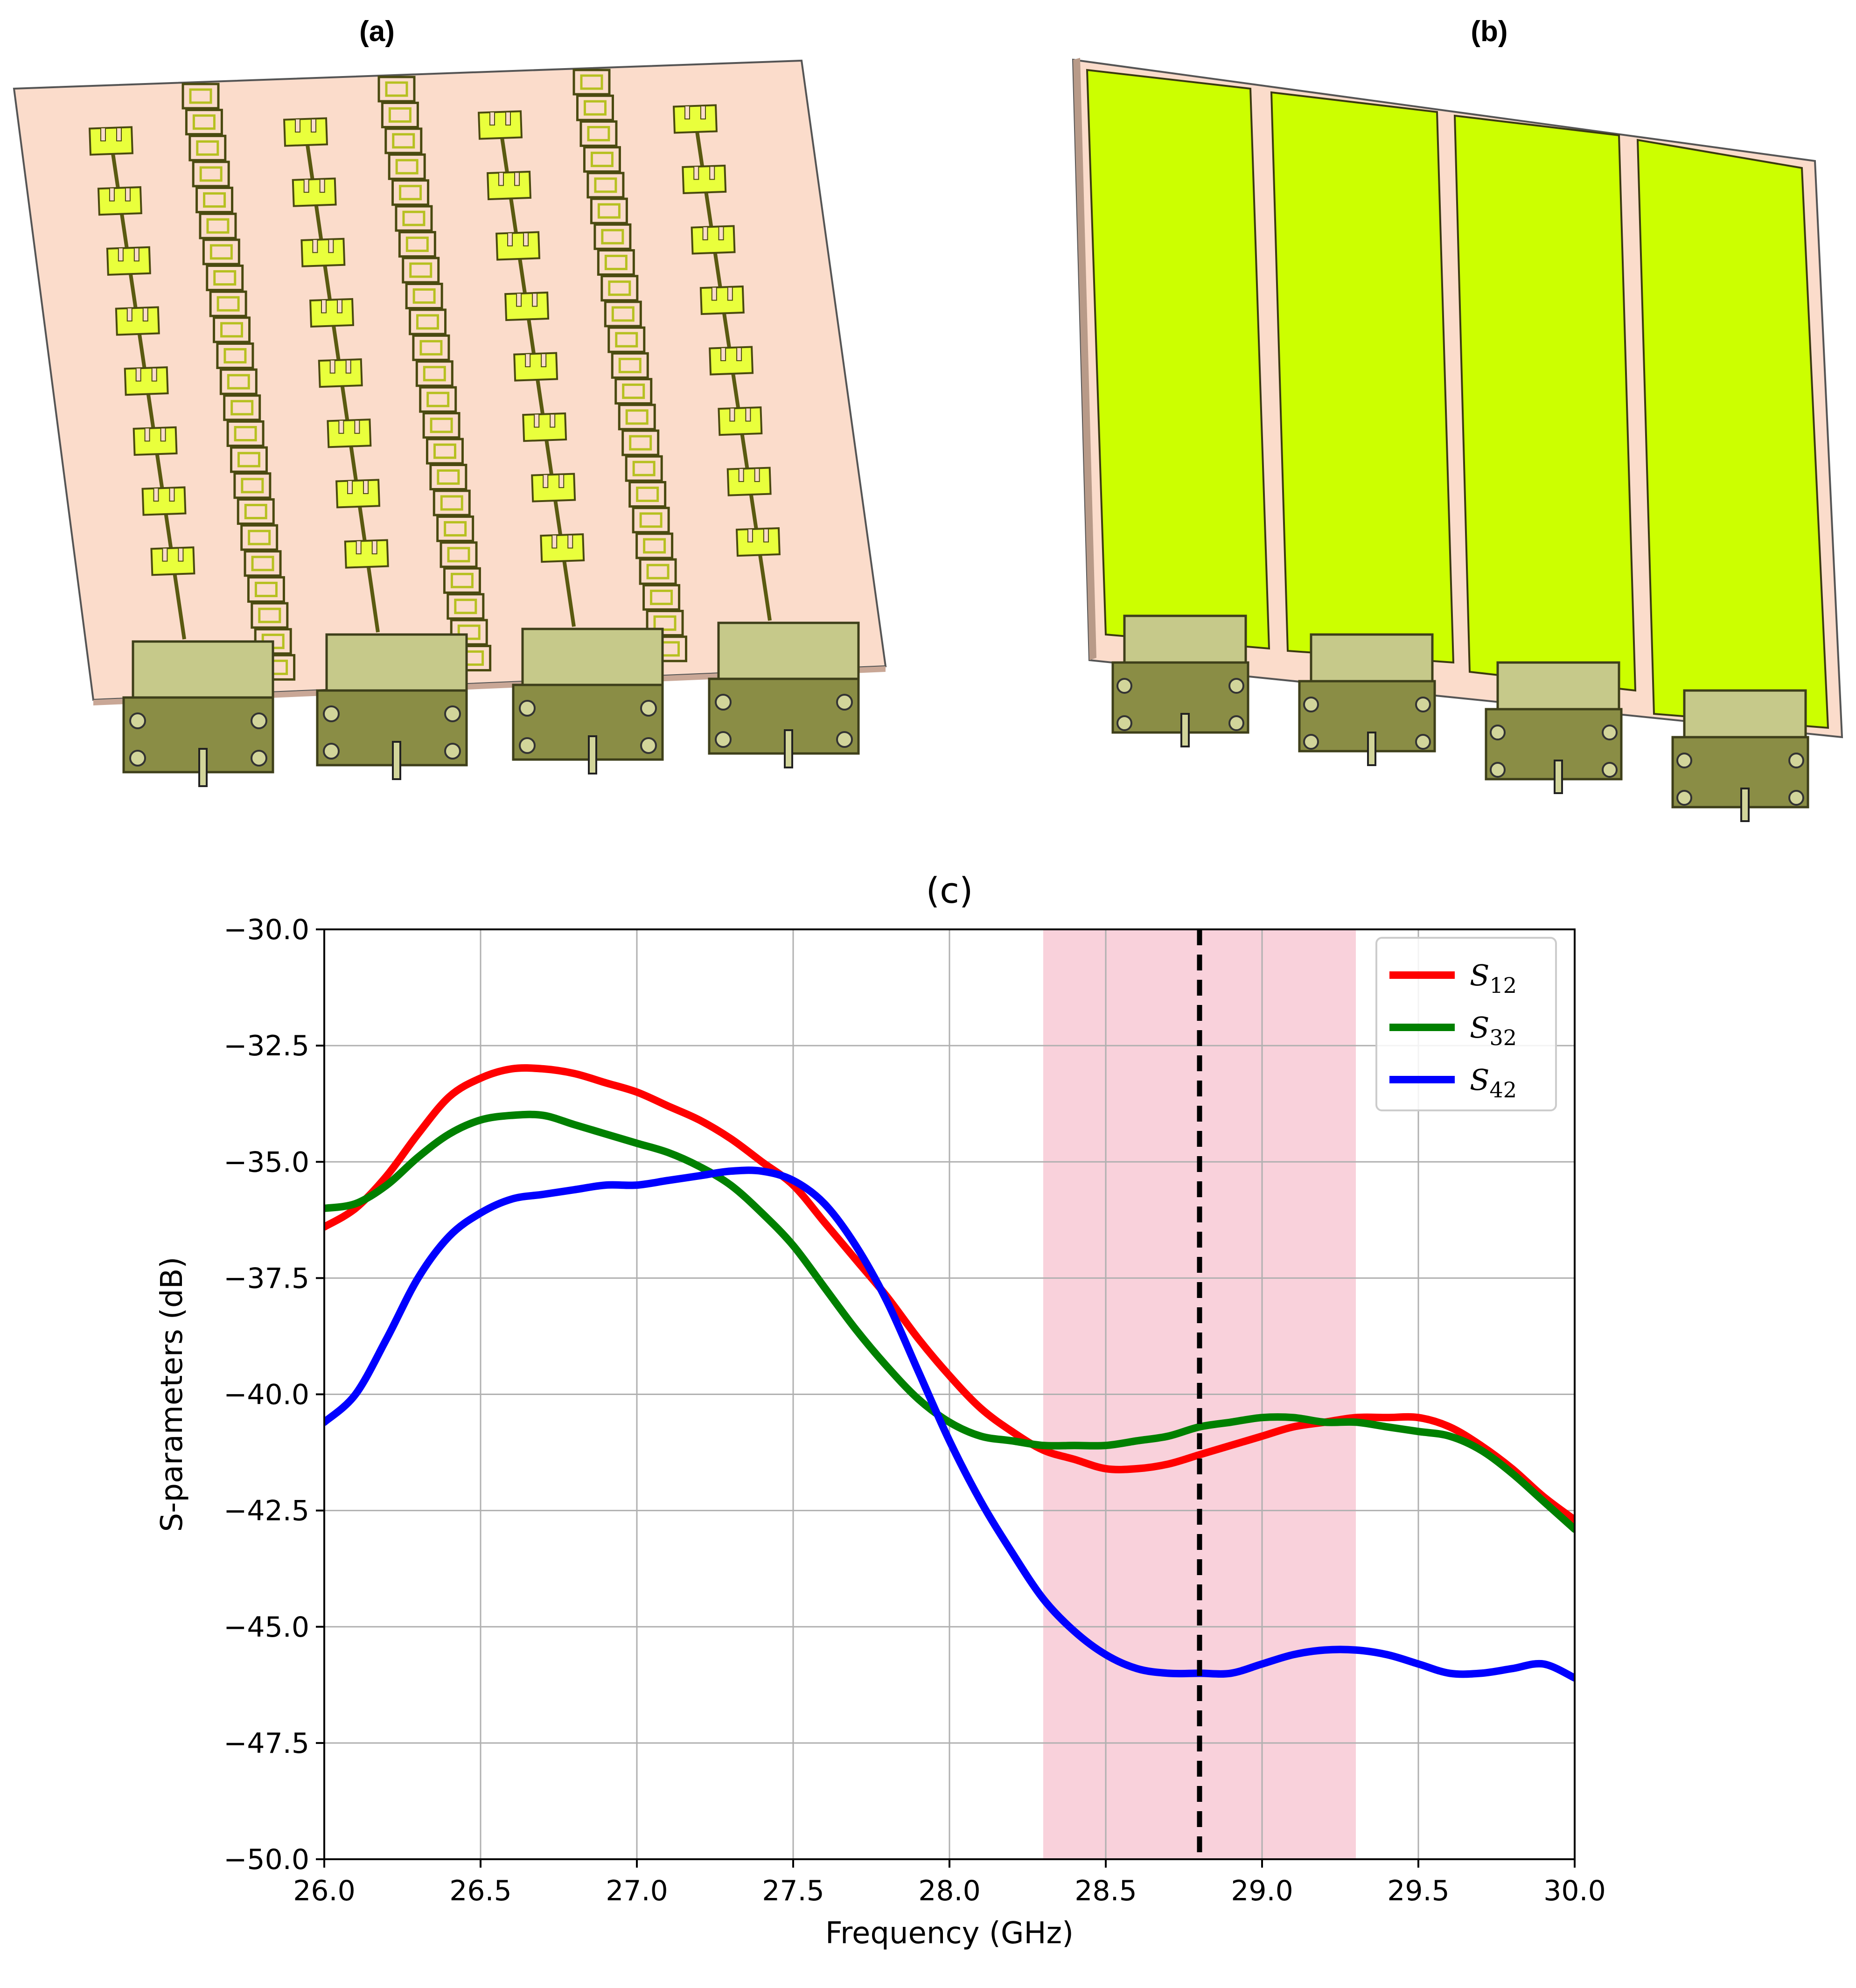 The height and width of the screenshot is (1988, 1856). I want to click on connector-flange, so click(1745, 714).